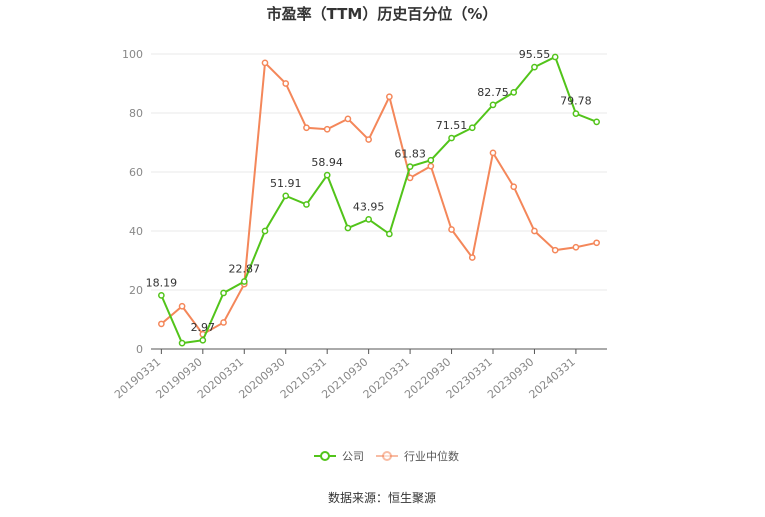 The image size is (765, 517). I want to click on data-label: 2.97, so click(203, 327).